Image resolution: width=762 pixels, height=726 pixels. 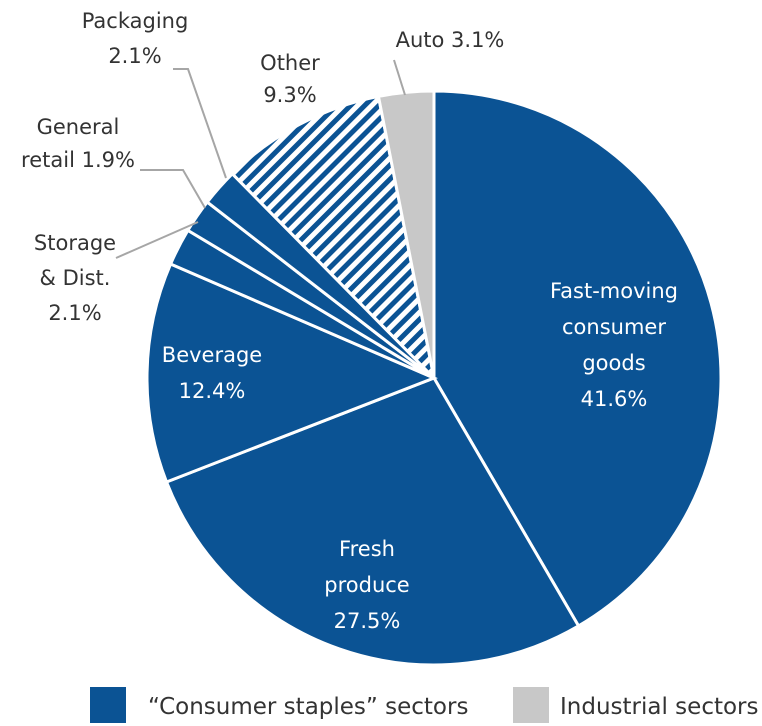 I want to click on slice-label-line: consumer, so click(x=614, y=327).